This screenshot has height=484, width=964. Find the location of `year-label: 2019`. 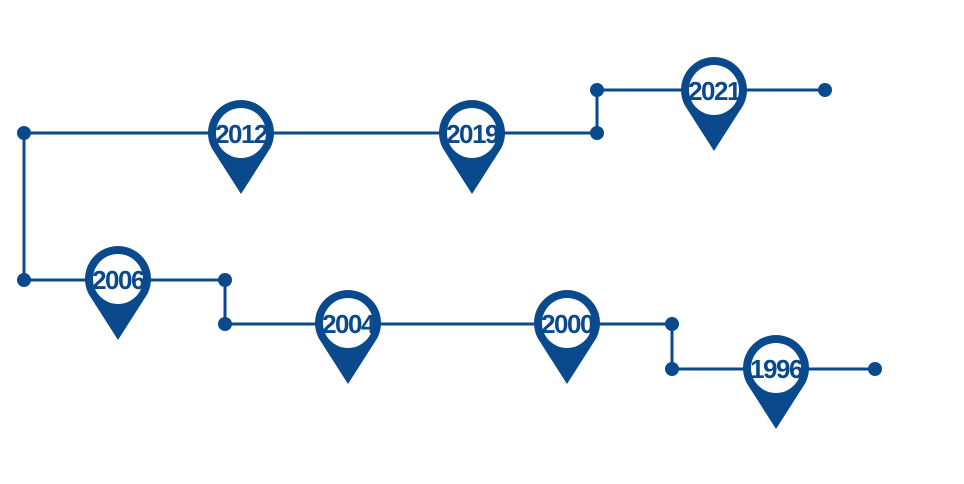

year-label: 2019 is located at coordinates (472, 134).